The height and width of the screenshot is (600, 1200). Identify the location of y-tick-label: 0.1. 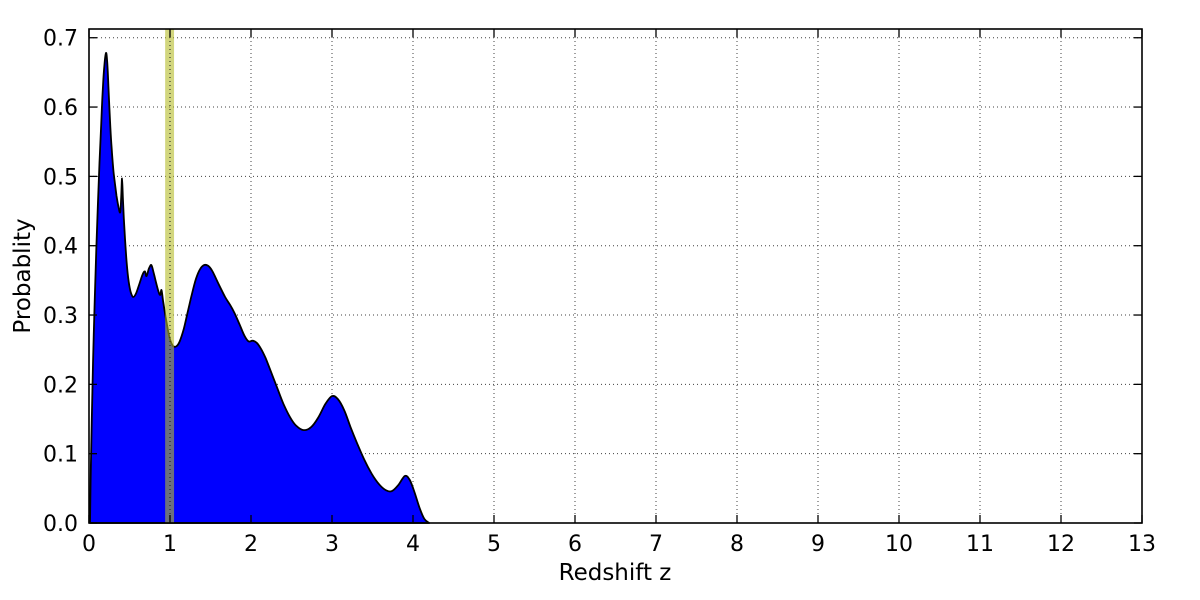
(60, 455).